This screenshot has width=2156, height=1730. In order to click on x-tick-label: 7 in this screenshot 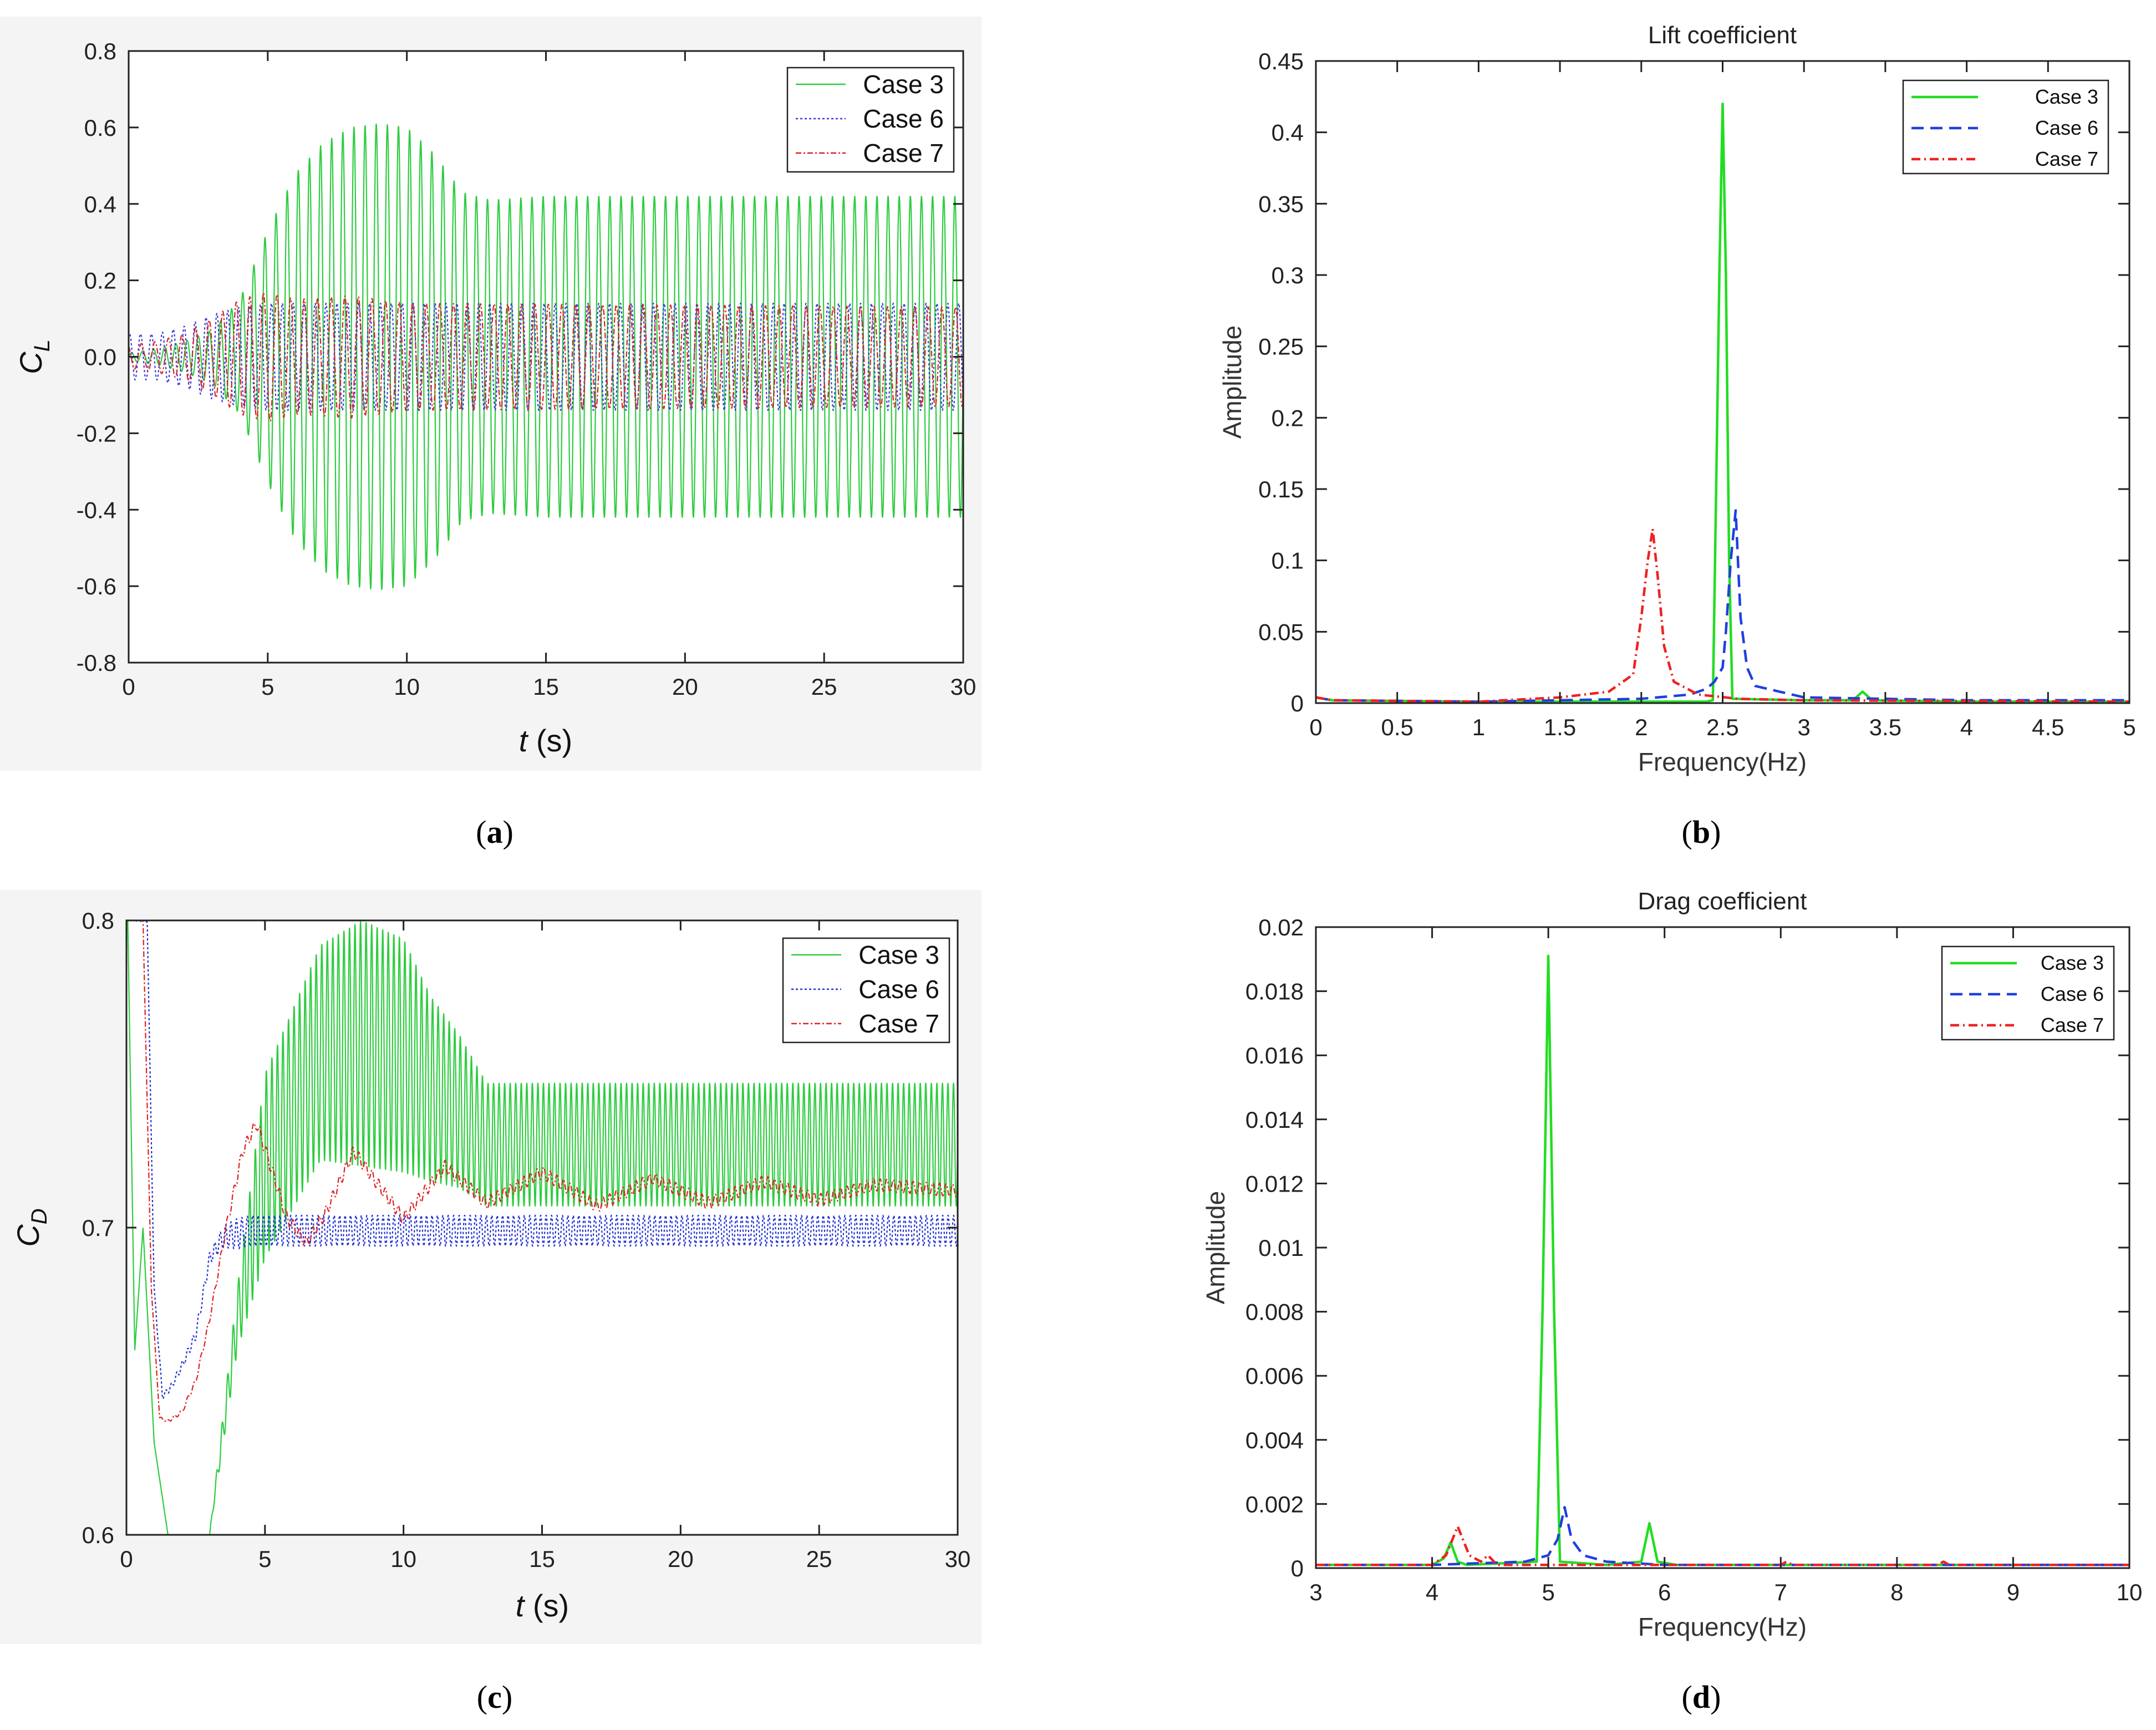, I will do `click(1780, 1592)`.